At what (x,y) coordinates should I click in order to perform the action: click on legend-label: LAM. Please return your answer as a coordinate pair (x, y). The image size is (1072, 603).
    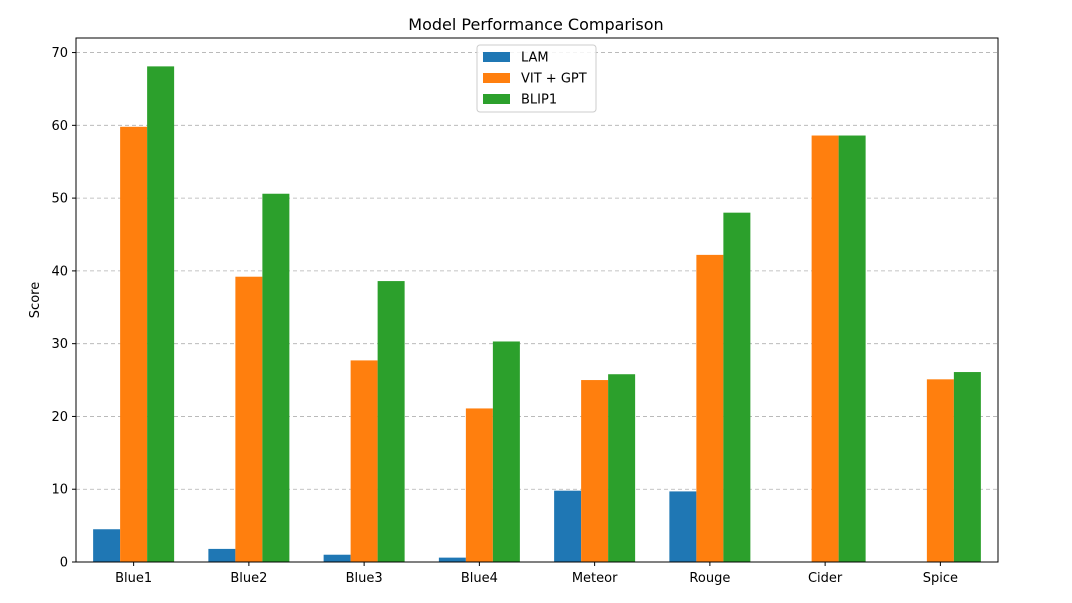
    Looking at the image, I should click on (535, 58).